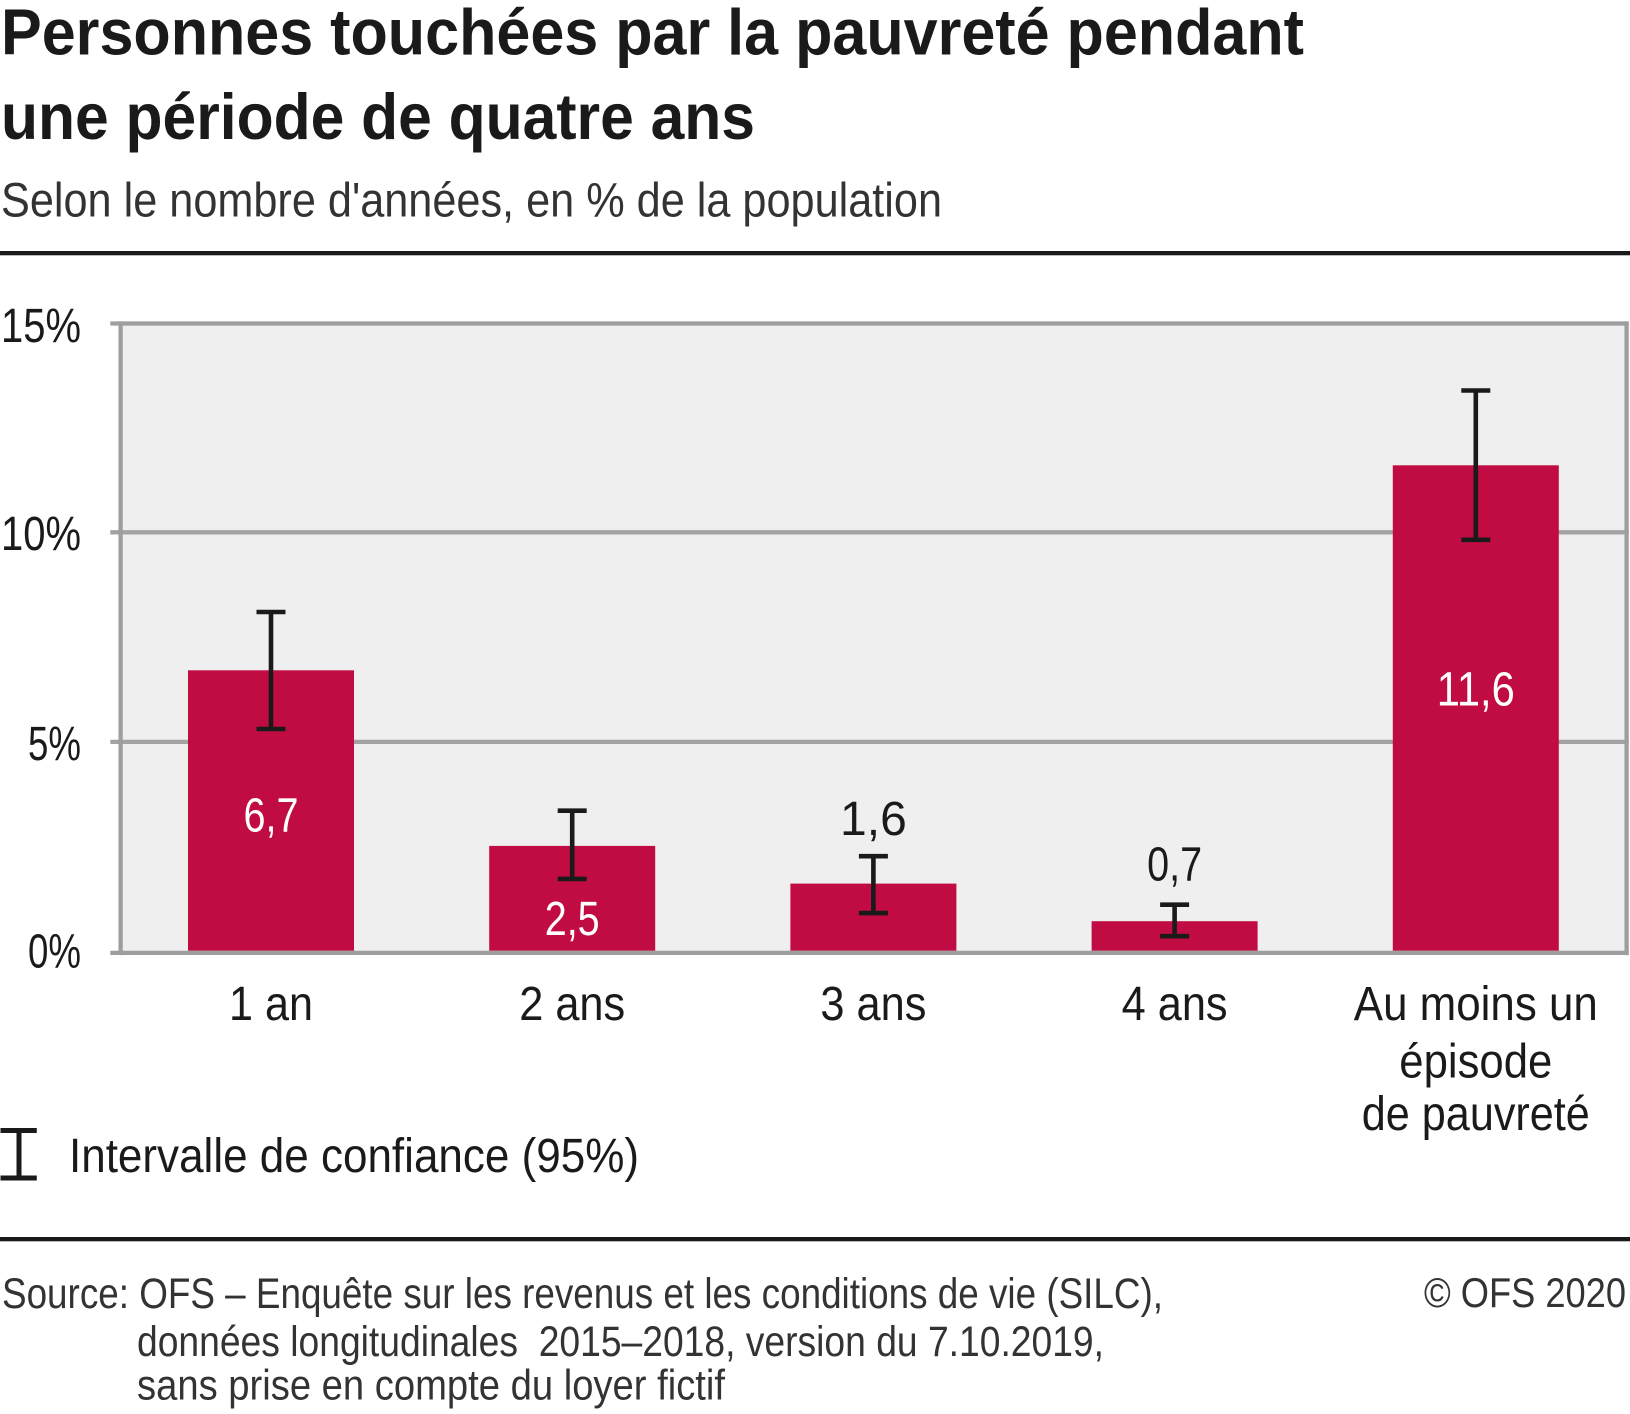 This screenshot has height=1414, width=1630. What do you see at coordinates (41, 534) in the screenshot?
I see `svg-text: 10%` at bounding box center [41, 534].